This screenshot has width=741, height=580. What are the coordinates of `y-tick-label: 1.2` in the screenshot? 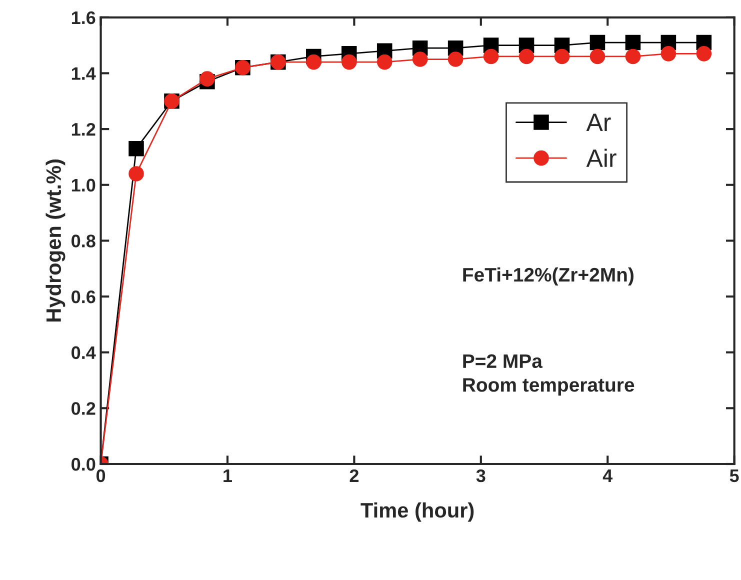 It's located at (84, 129).